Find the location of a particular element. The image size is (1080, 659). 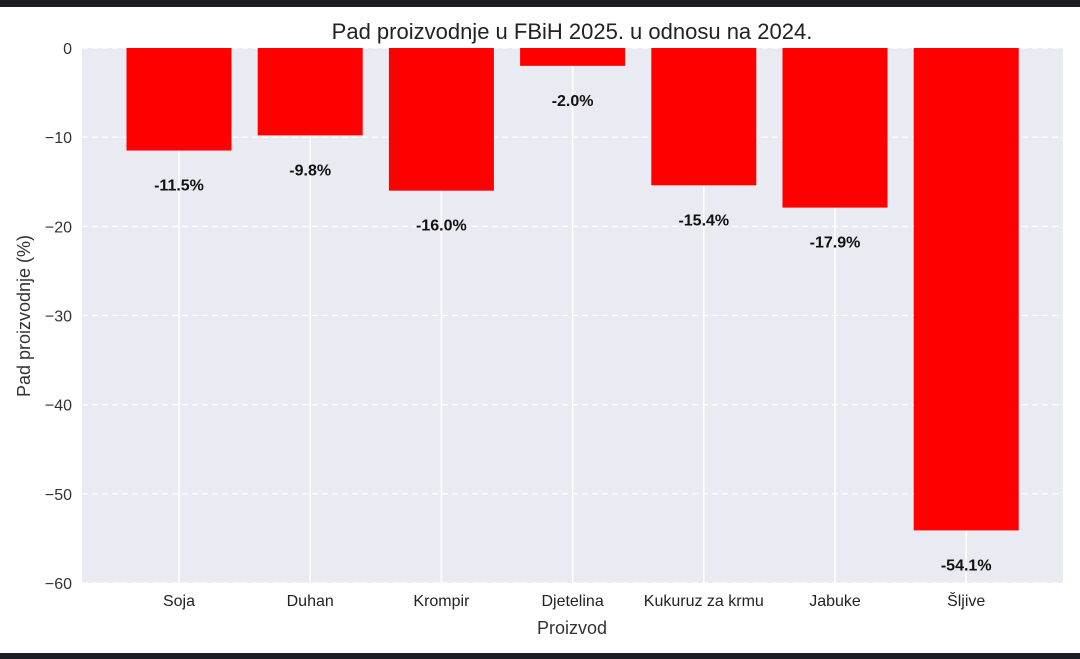

x-tick-label: Jabuke is located at coordinates (835, 601).